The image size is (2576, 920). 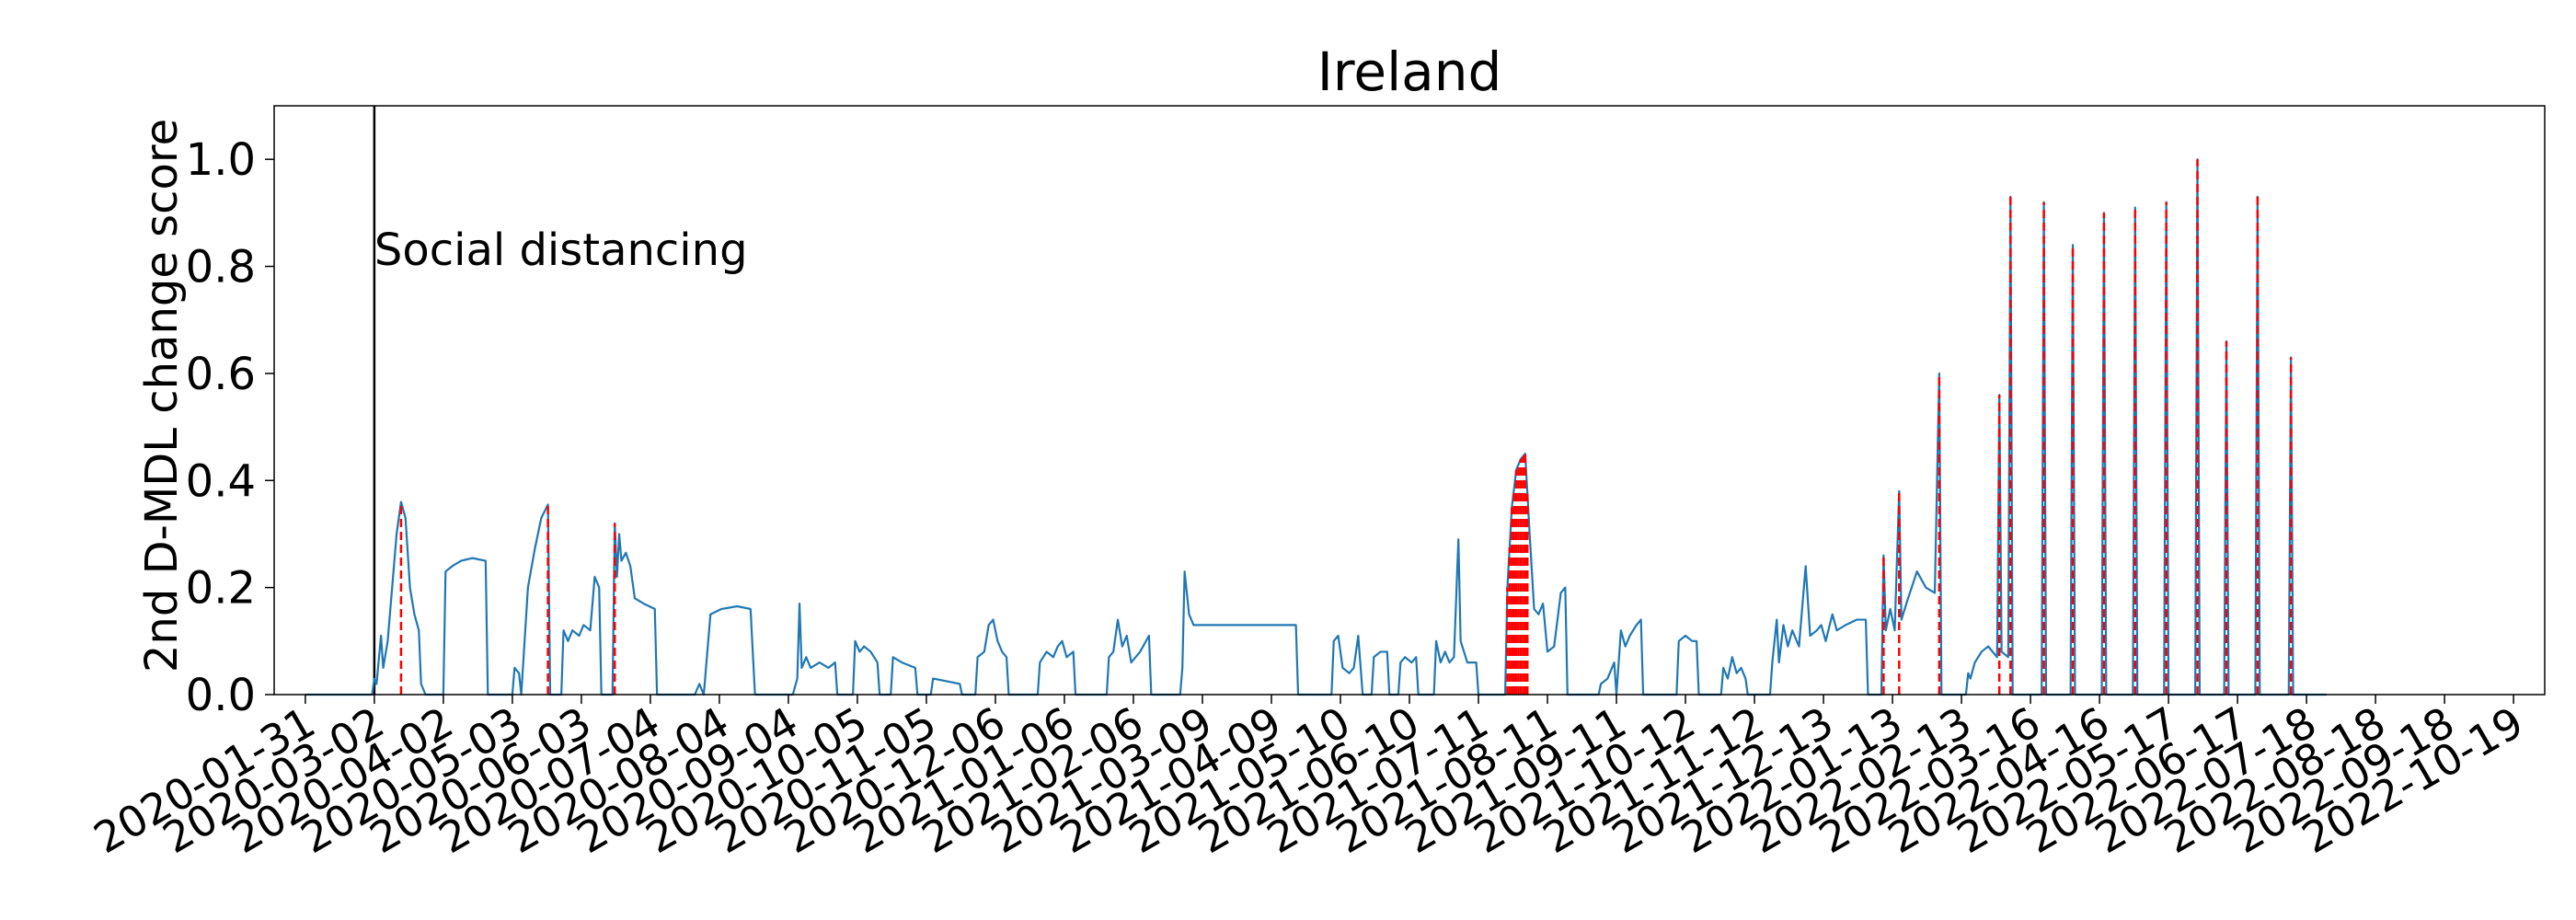 I want to click on y-tick-label: 0.4, so click(x=221, y=481).